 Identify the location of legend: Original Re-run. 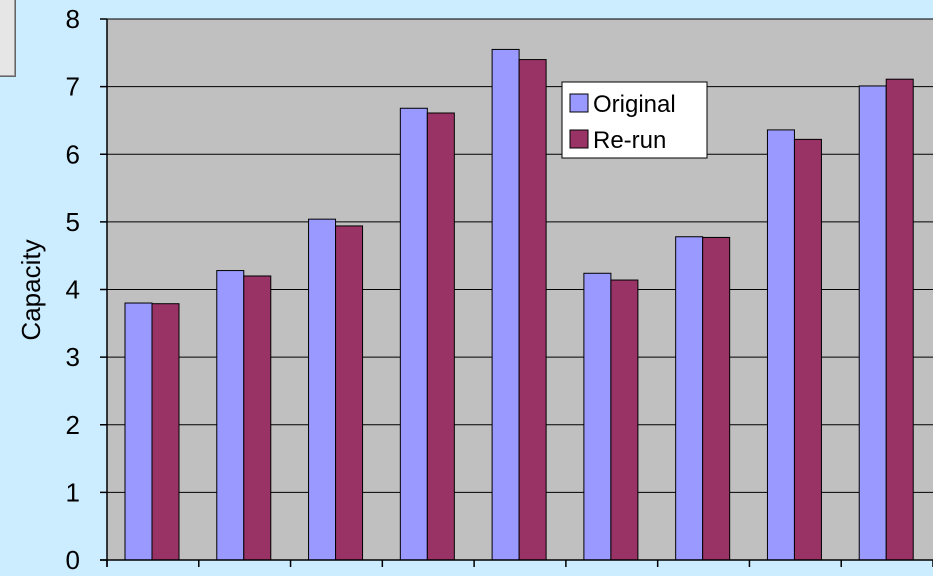
(634, 120).